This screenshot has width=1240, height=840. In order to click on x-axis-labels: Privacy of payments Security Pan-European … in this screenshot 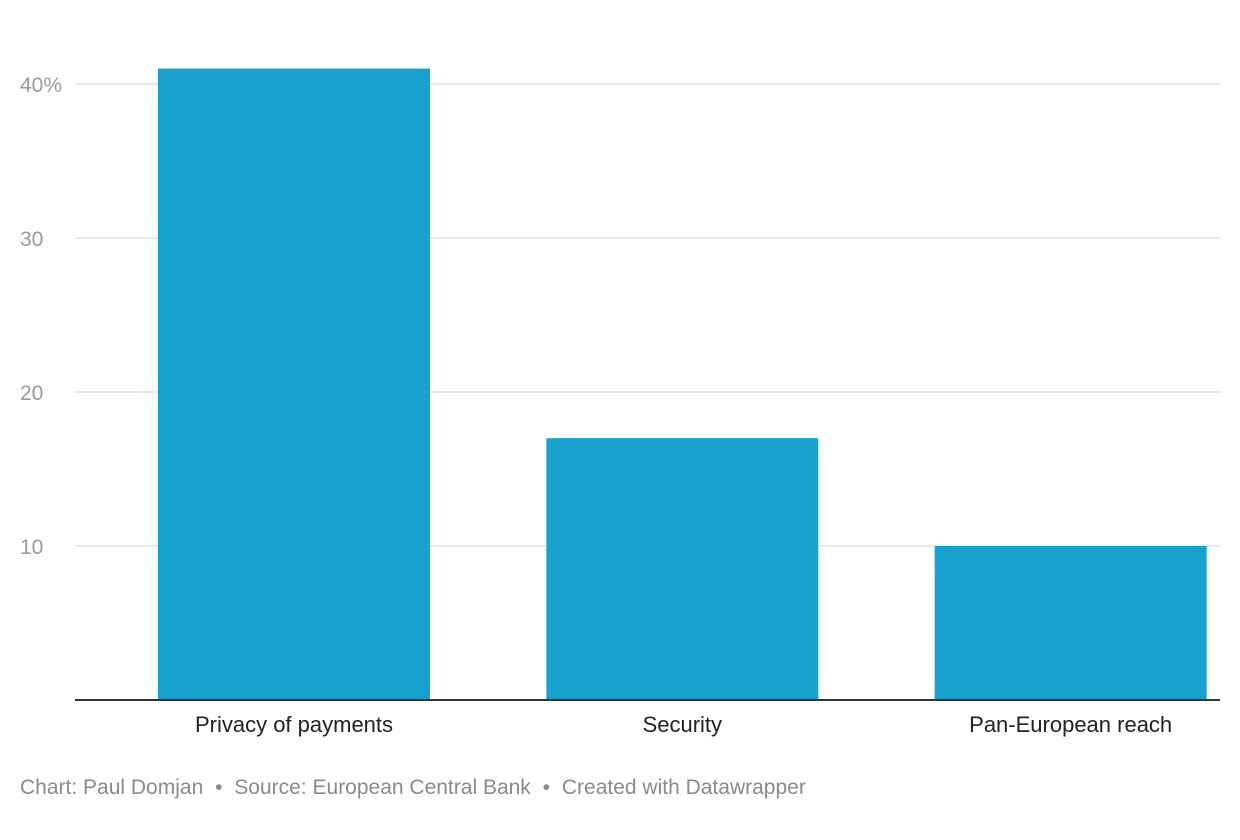, I will do `click(683, 724)`.